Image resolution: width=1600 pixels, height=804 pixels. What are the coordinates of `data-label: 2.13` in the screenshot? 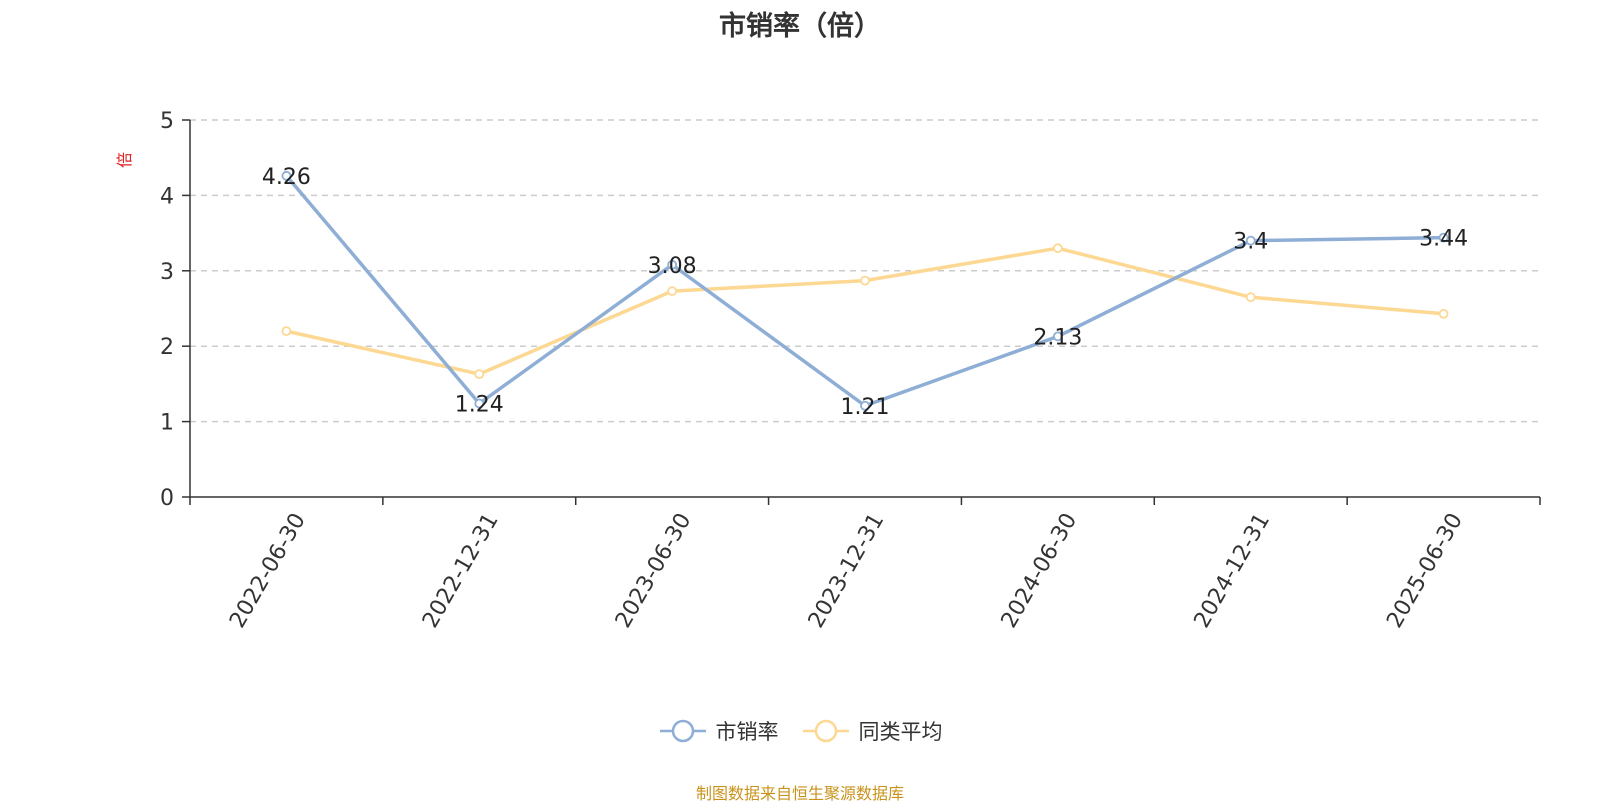 It's located at (1057, 337).